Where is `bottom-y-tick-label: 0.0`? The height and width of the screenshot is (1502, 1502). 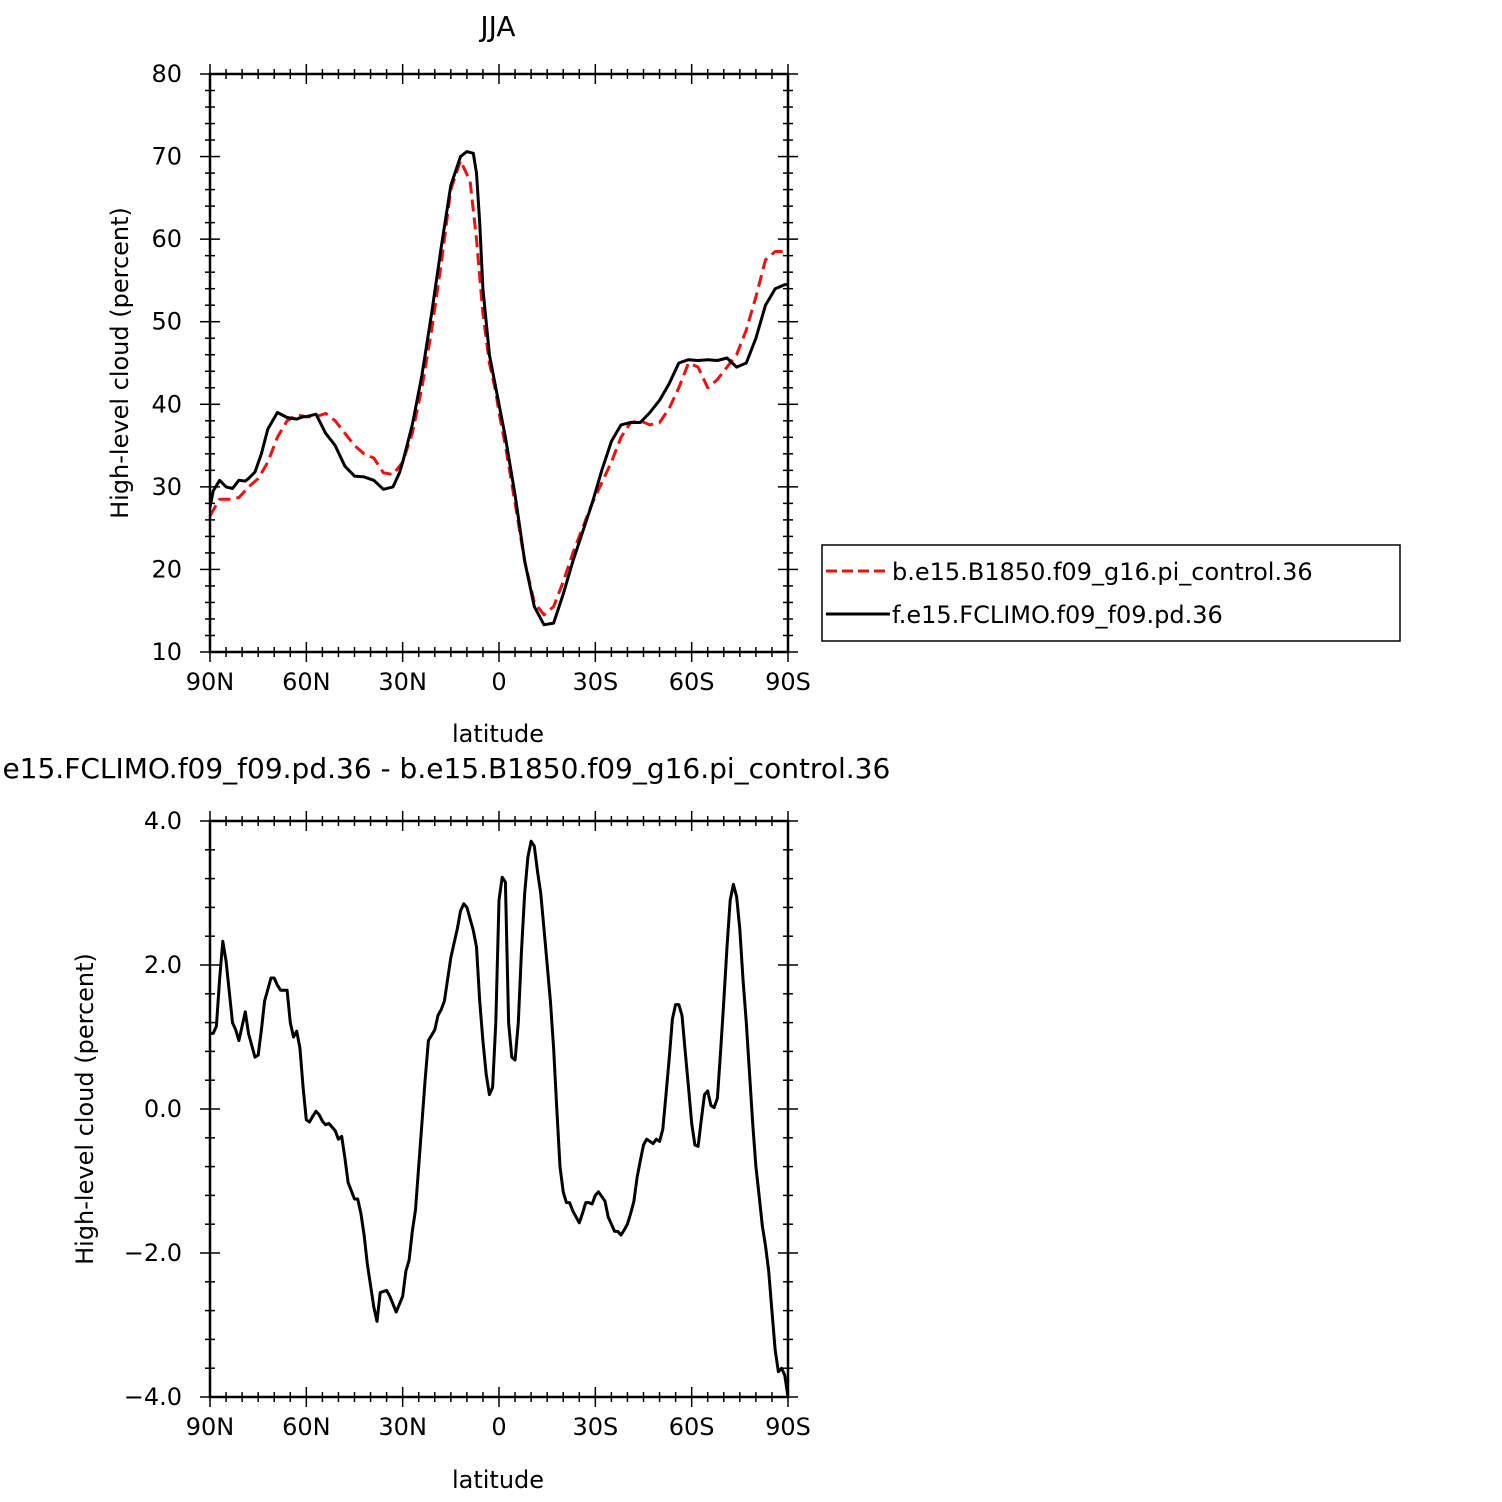 bottom-y-tick-label: 0.0 is located at coordinates (163, 1109).